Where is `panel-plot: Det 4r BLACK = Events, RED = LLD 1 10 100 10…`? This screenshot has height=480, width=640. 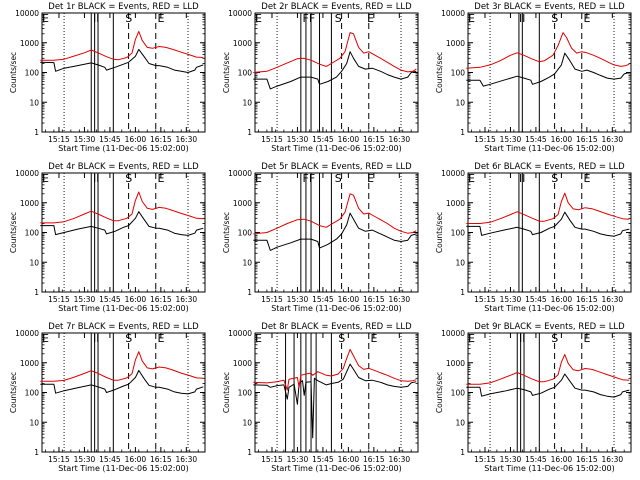
panel-plot: Det 4r BLACK = Events, RED = LLD 1 10 100 10… is located at coordinates (107, 237).